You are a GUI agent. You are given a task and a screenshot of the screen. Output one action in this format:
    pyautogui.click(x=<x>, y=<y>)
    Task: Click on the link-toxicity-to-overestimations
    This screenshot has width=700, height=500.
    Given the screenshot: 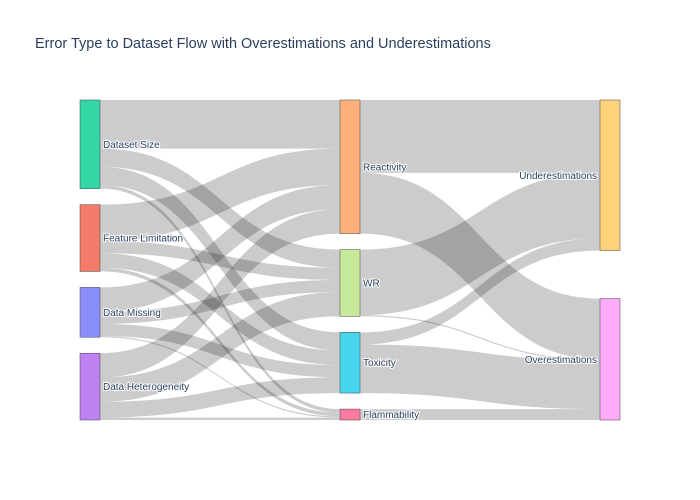 What is the action you would take?
    pyautogui.click(x=480, y=377)
    